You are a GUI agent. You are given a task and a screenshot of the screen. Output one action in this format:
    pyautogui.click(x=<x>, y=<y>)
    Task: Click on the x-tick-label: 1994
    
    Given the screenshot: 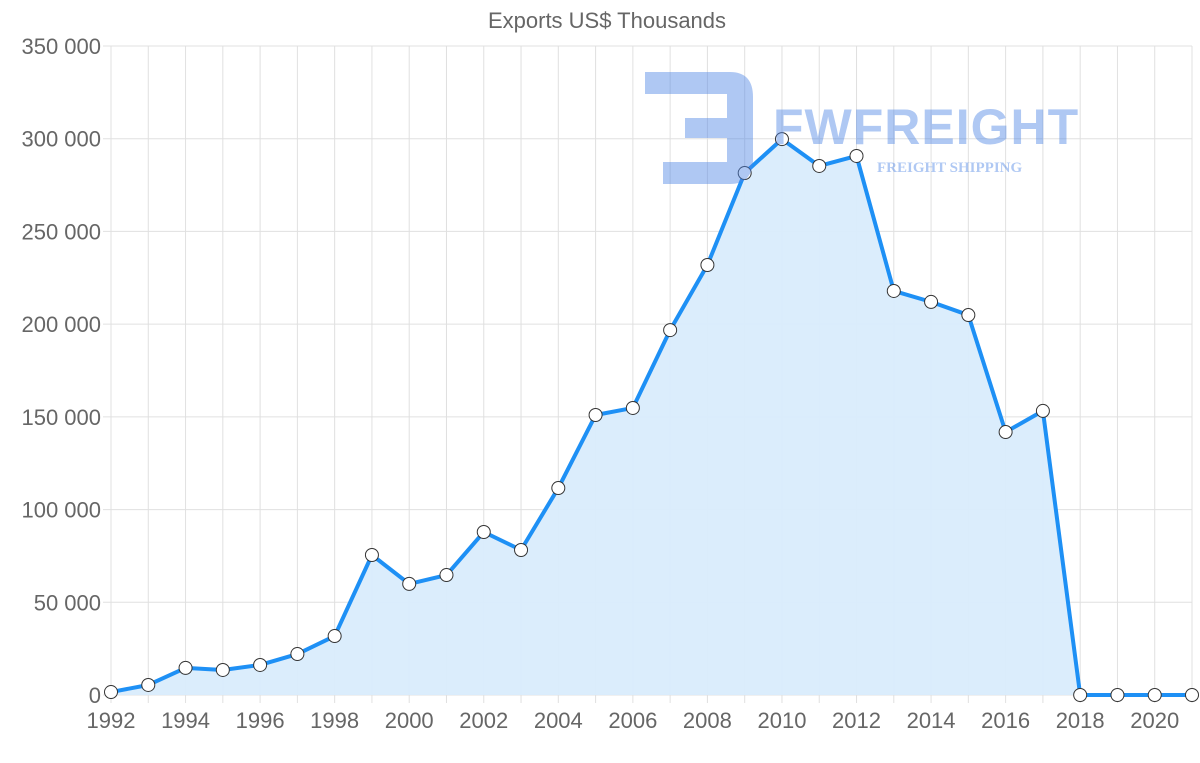 What is the action you would take?
    pyautogui.click(x=185, y=720)
    